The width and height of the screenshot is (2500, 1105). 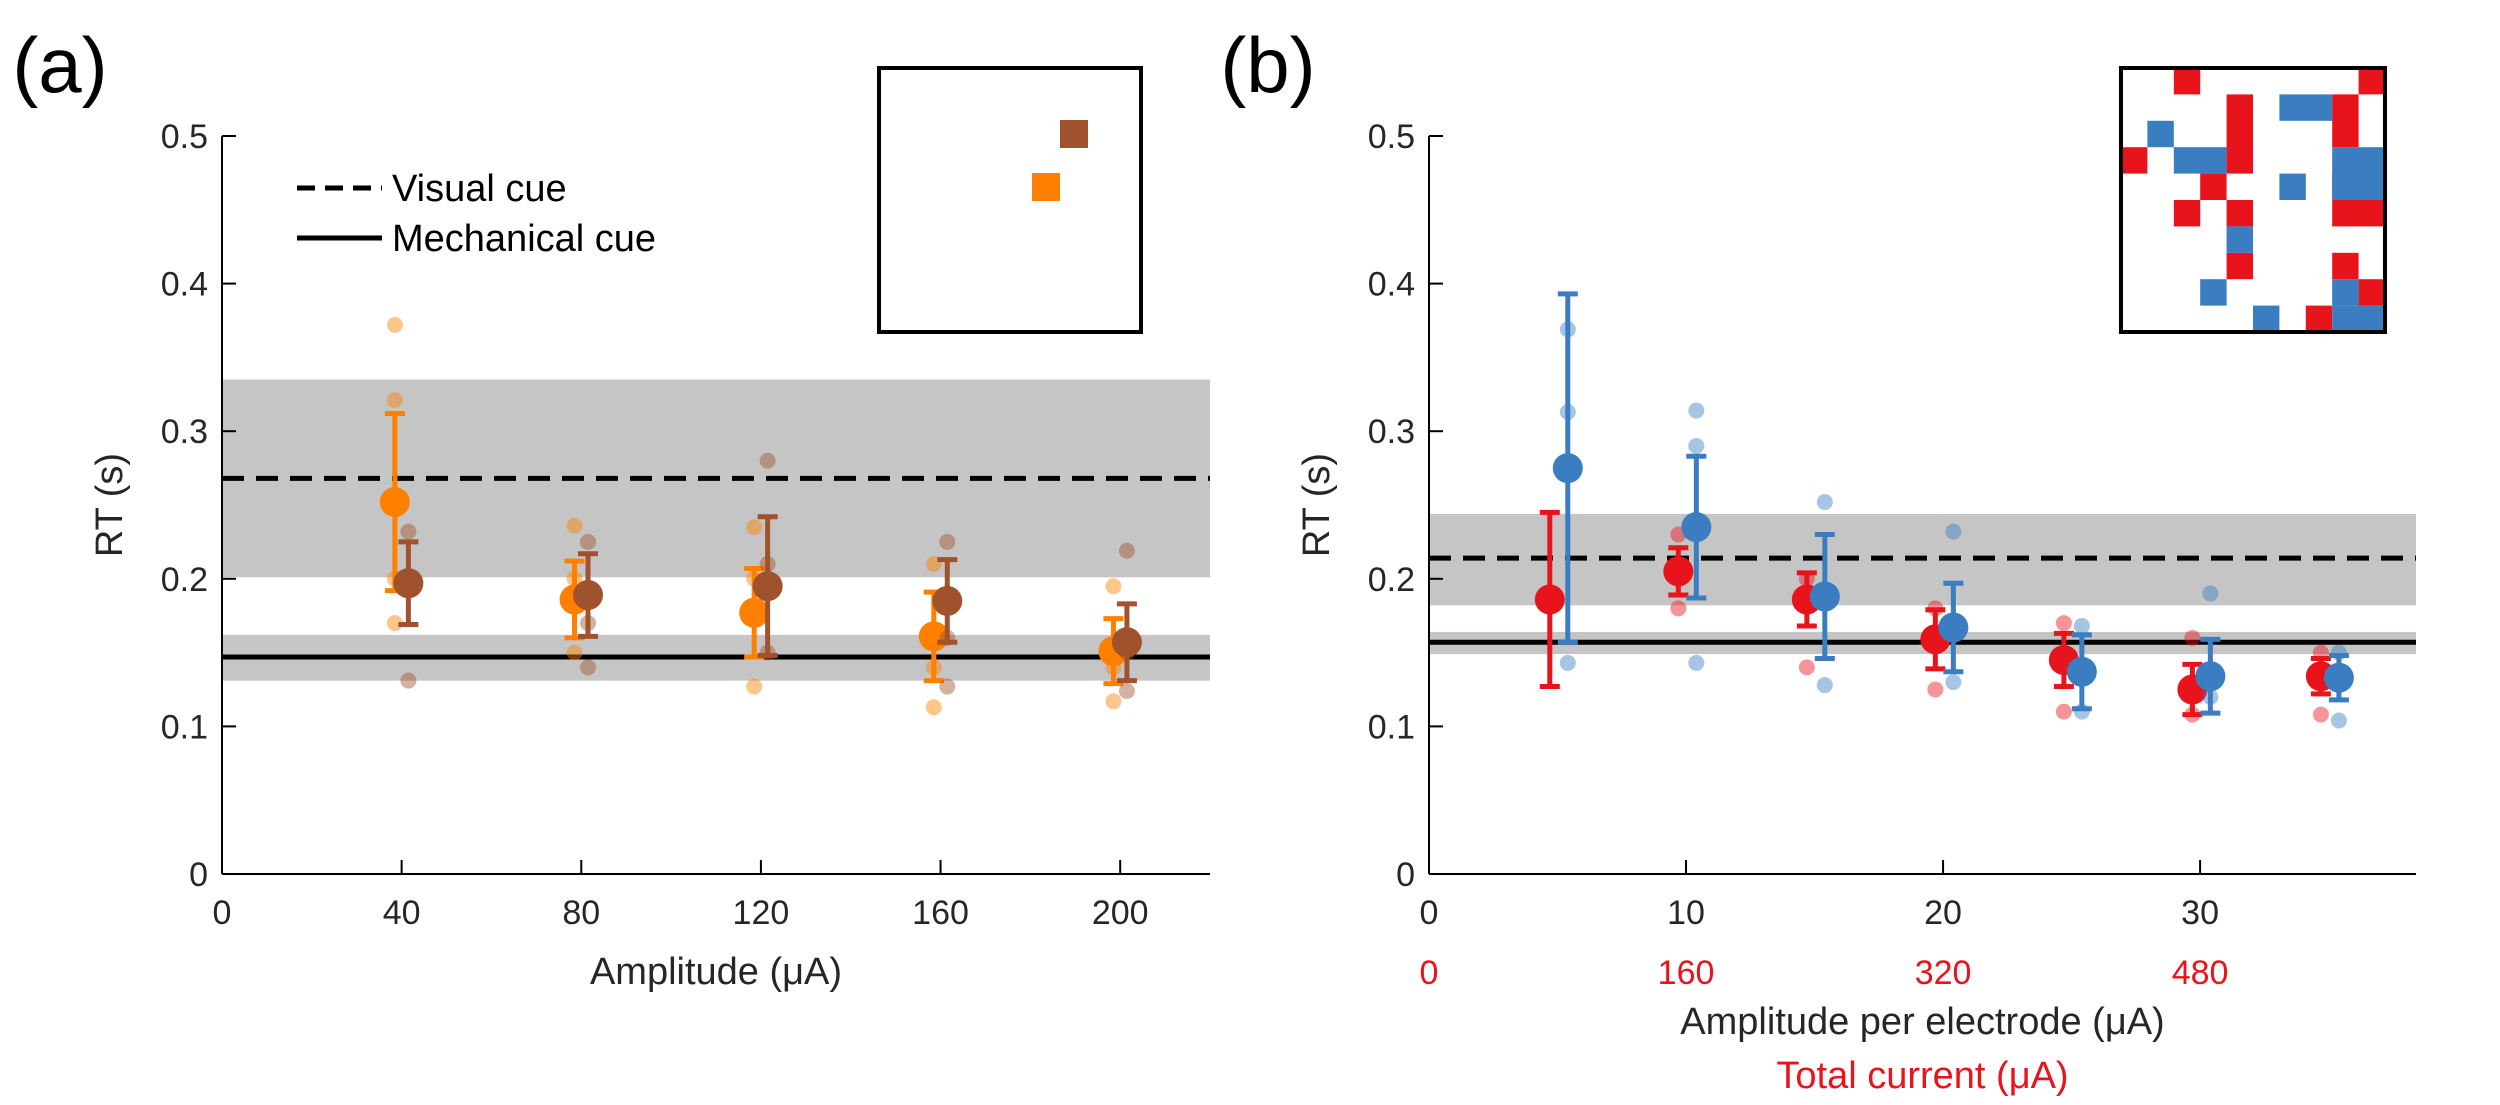 I want to click on x2-tick-label: 480, so click(x=2200, y=973).